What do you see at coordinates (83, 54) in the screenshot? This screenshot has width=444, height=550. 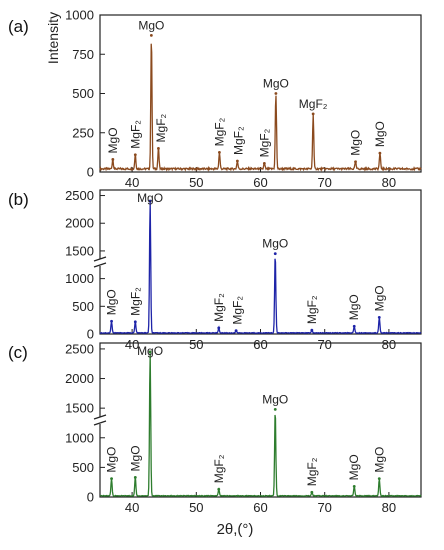 I see `y-tick-label: 750` at bounding box center [83, 54].